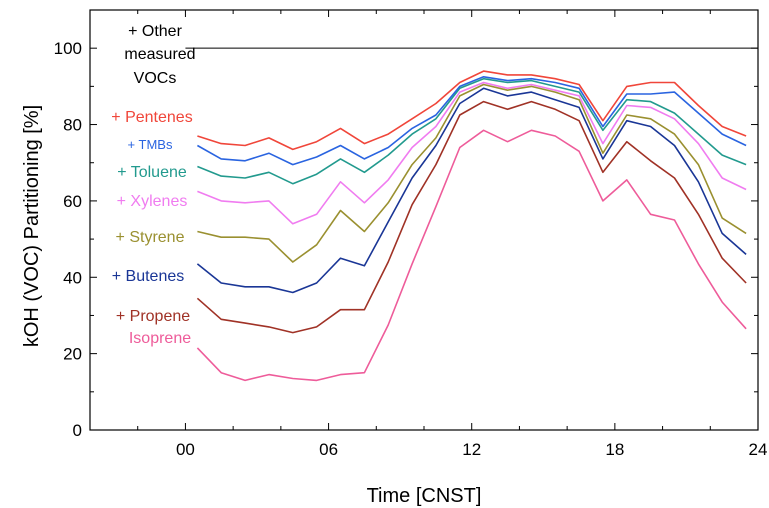  Describe the element at coordinates (614, 449) in the screenshot. I see `x-tick-label: 18` at that location.